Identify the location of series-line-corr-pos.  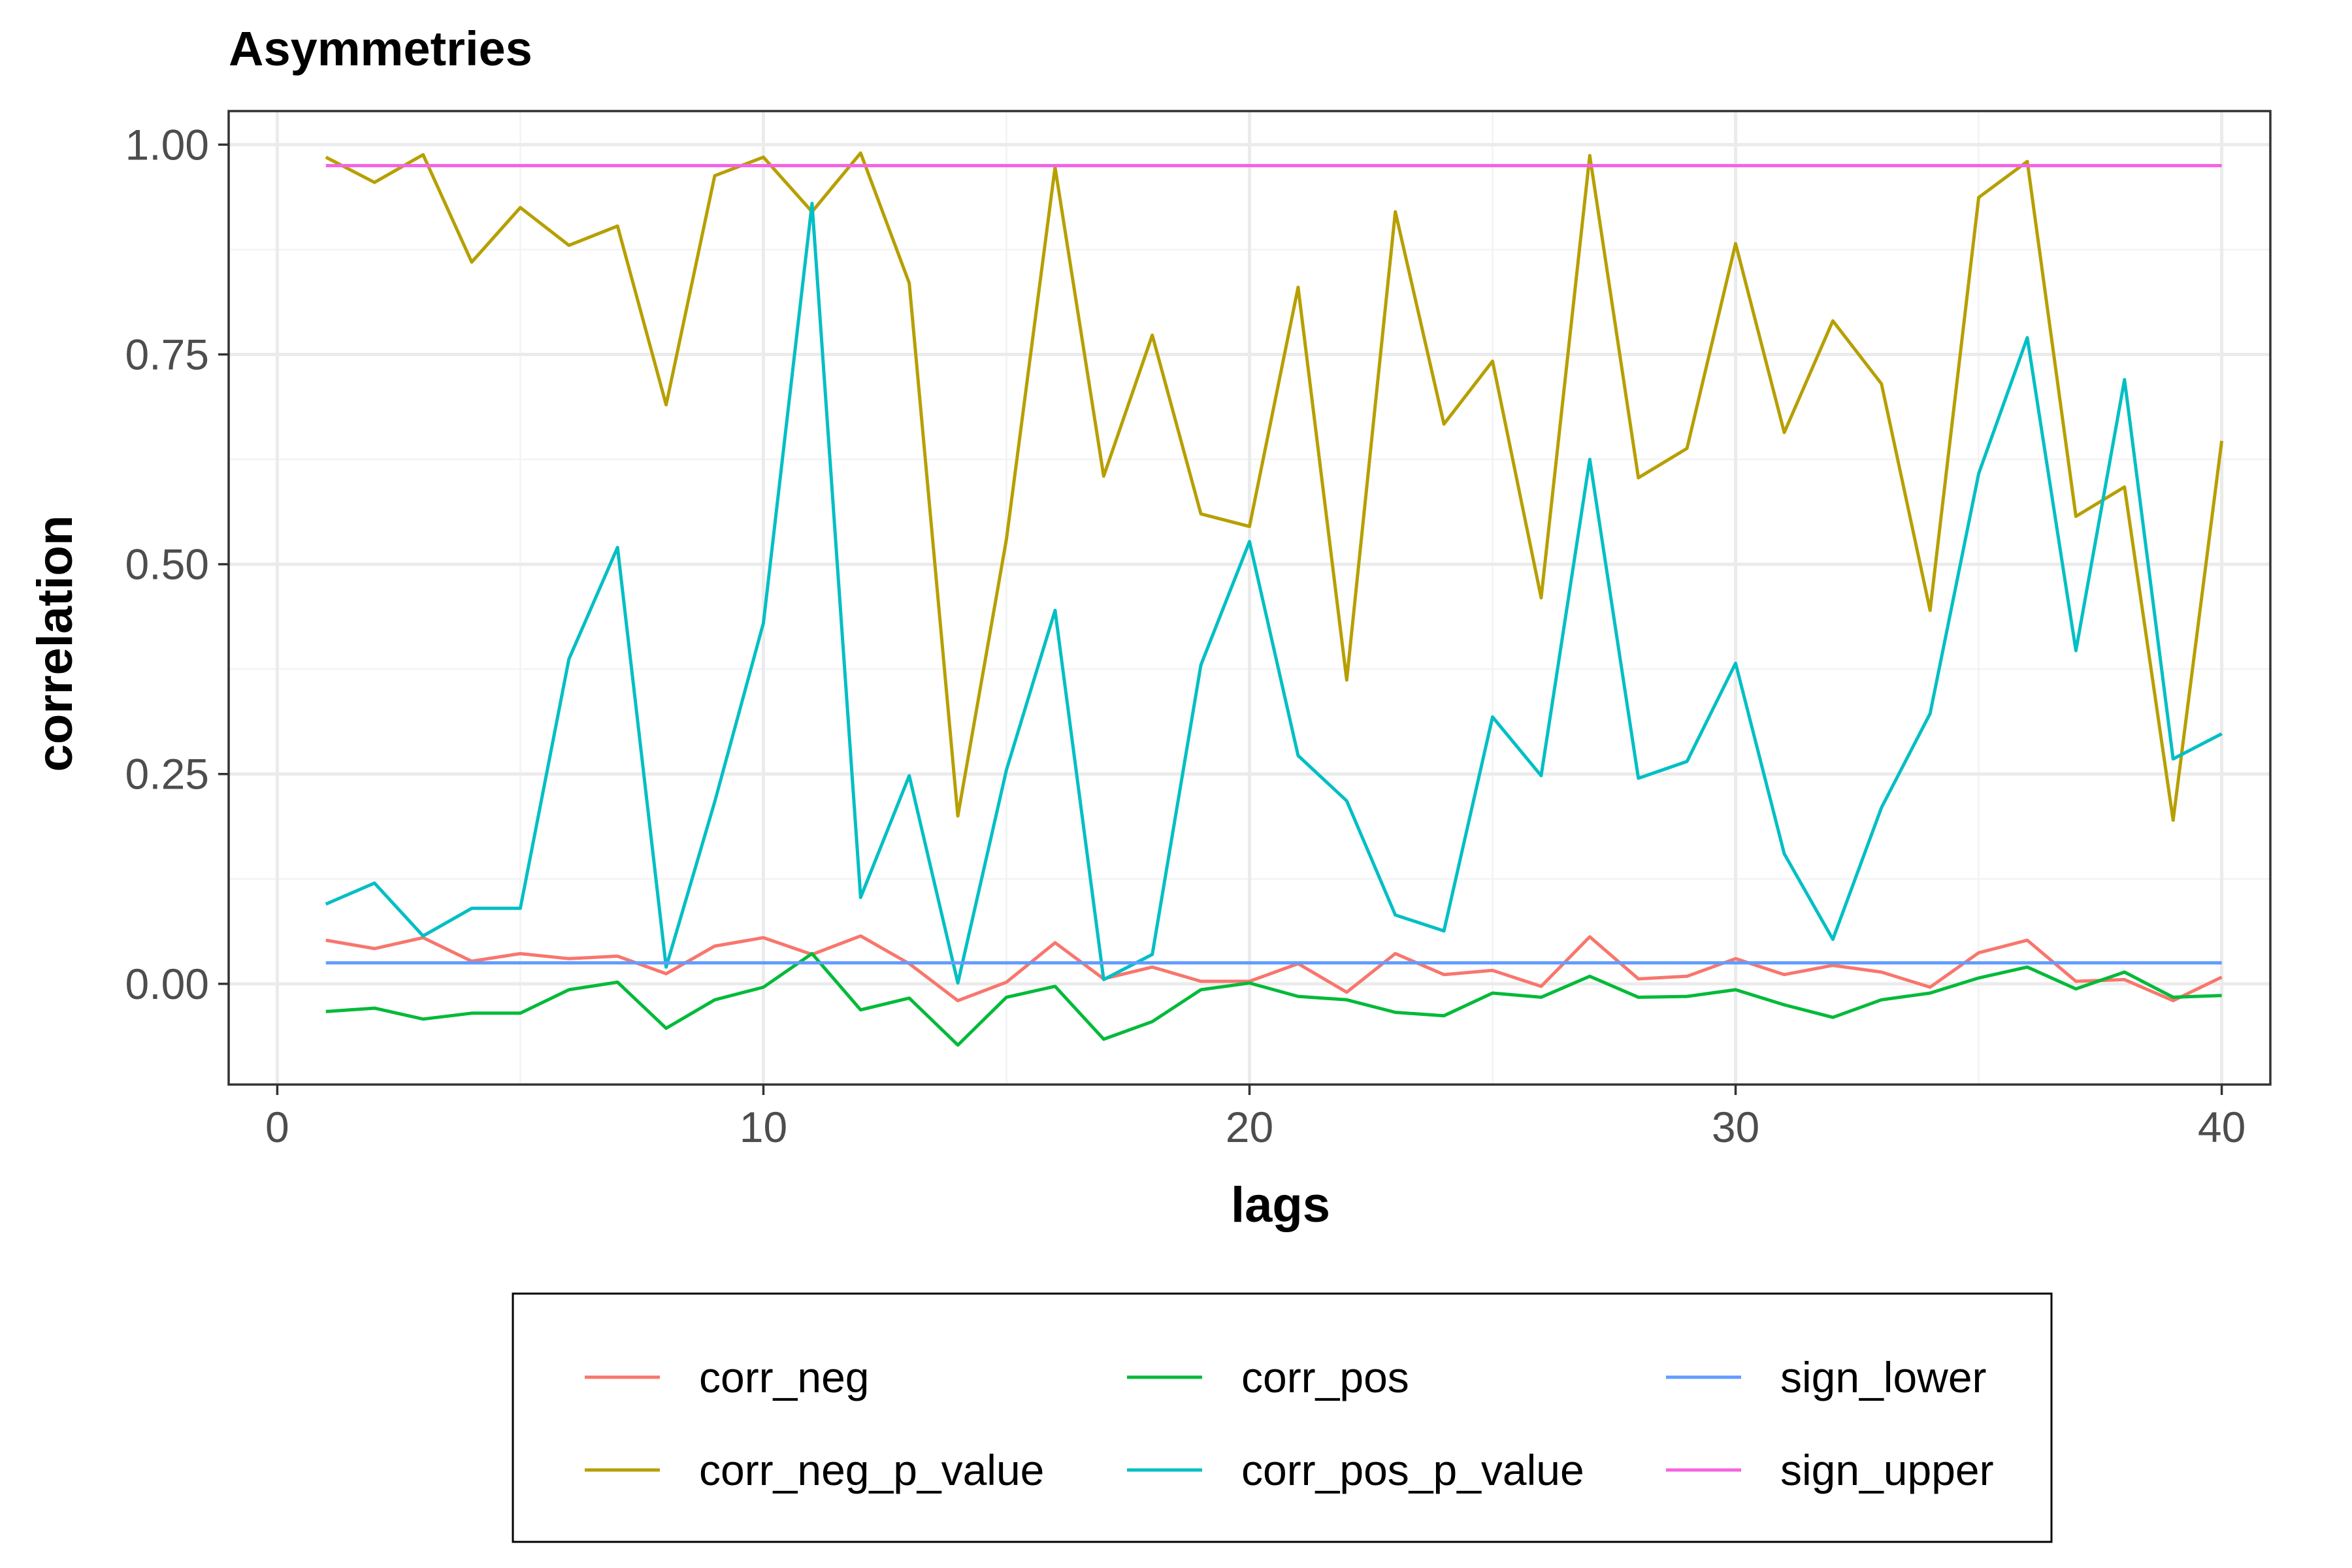
(1273, 999).